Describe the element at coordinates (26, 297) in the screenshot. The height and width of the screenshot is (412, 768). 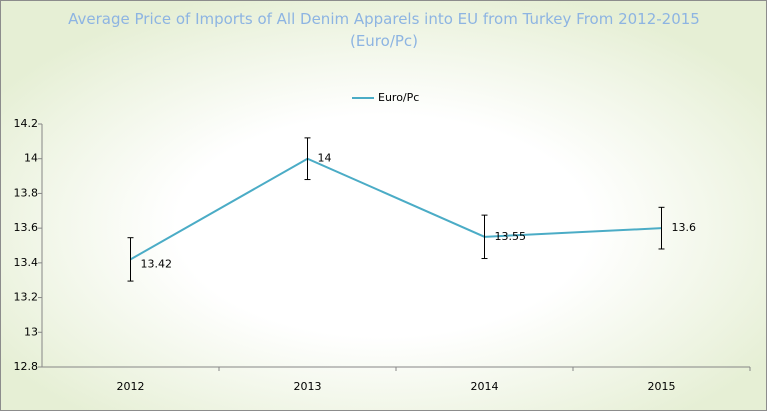
I see `y-tick-label: 13.2` at that location.